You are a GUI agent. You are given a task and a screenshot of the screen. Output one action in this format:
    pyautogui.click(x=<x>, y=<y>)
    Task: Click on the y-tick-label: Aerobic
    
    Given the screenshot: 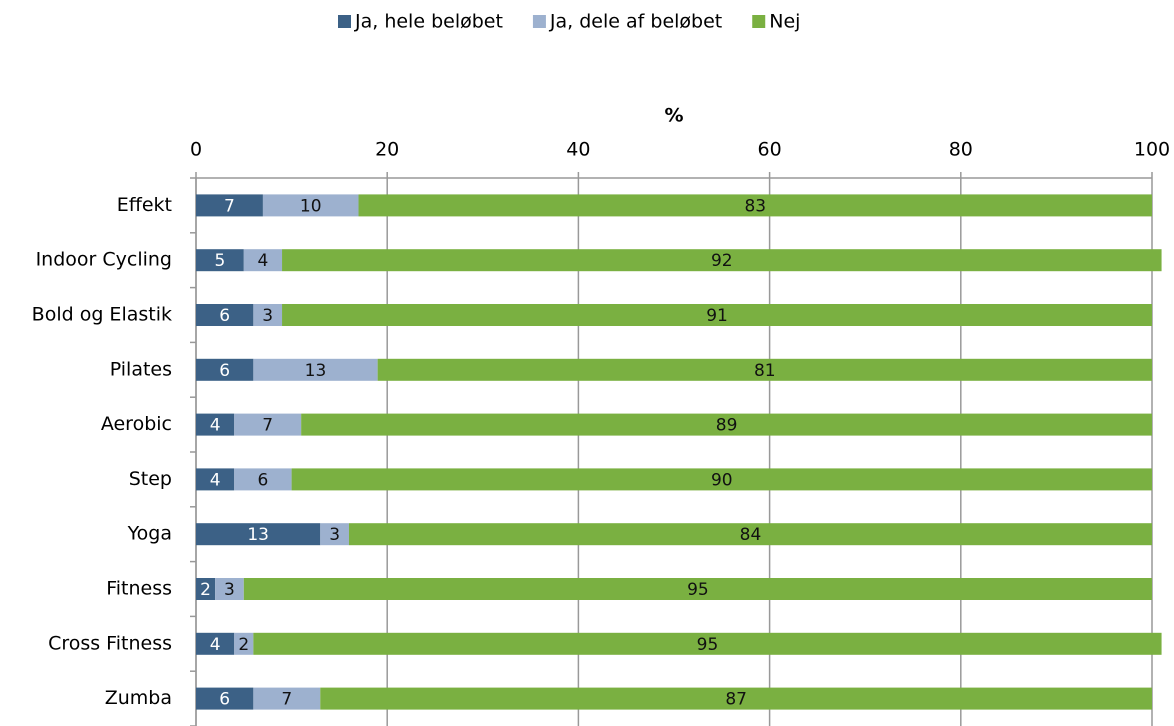 What is the action you would take?
    pyautogui.click(x=136, y=424)
    